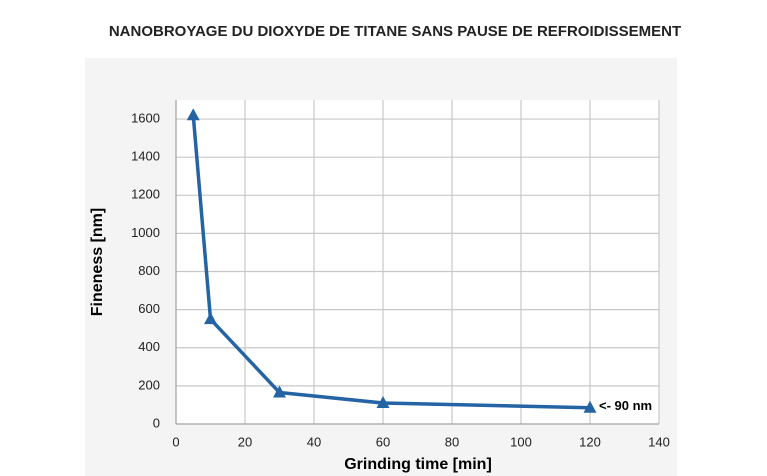 Image resolution: width=767 pixels, height=476 pixels. What do you see at coordinates (521, 441) in the screenshot?
I see `x-tick-label: 100` at bounding box center [521, 441].